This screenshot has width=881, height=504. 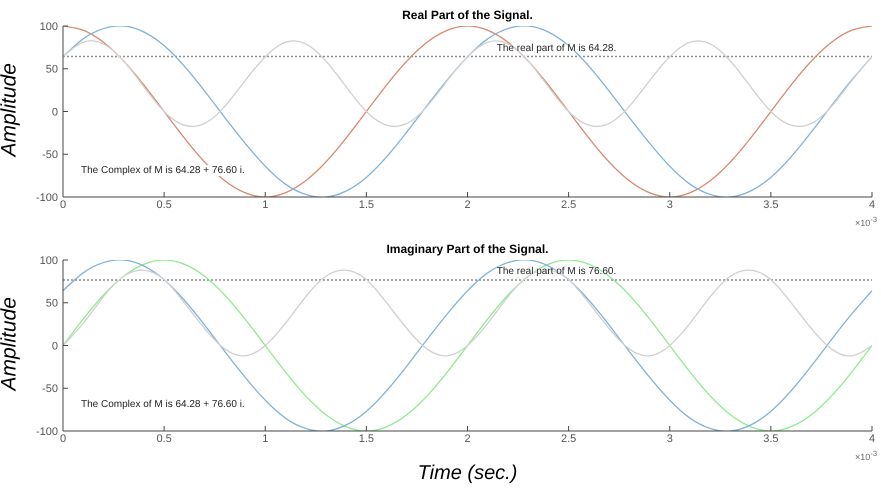 What do you see at coordinates (467, 15) in the screenshot?
I see `chart-title: Real Part of the Signal.` at bounding box center [467, 15].